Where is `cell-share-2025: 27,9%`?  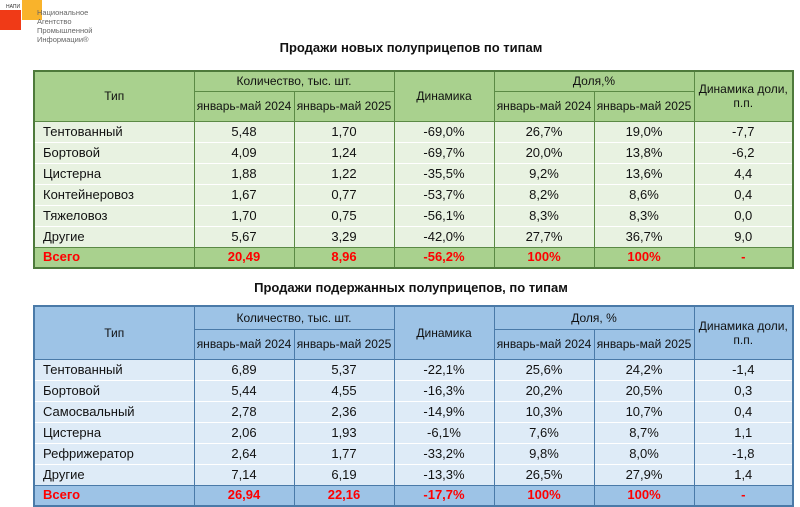 cell-share-2025: 27,9% is located at coordinates (644, 474).